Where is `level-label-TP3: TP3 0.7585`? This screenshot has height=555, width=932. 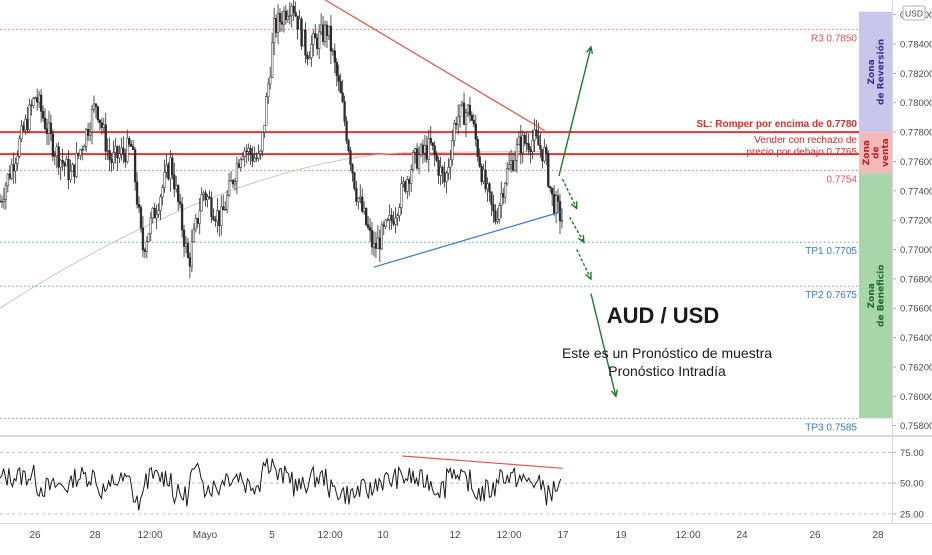
level-label-TP3: TP3 0.7585 is located at coordinates (831, 427).